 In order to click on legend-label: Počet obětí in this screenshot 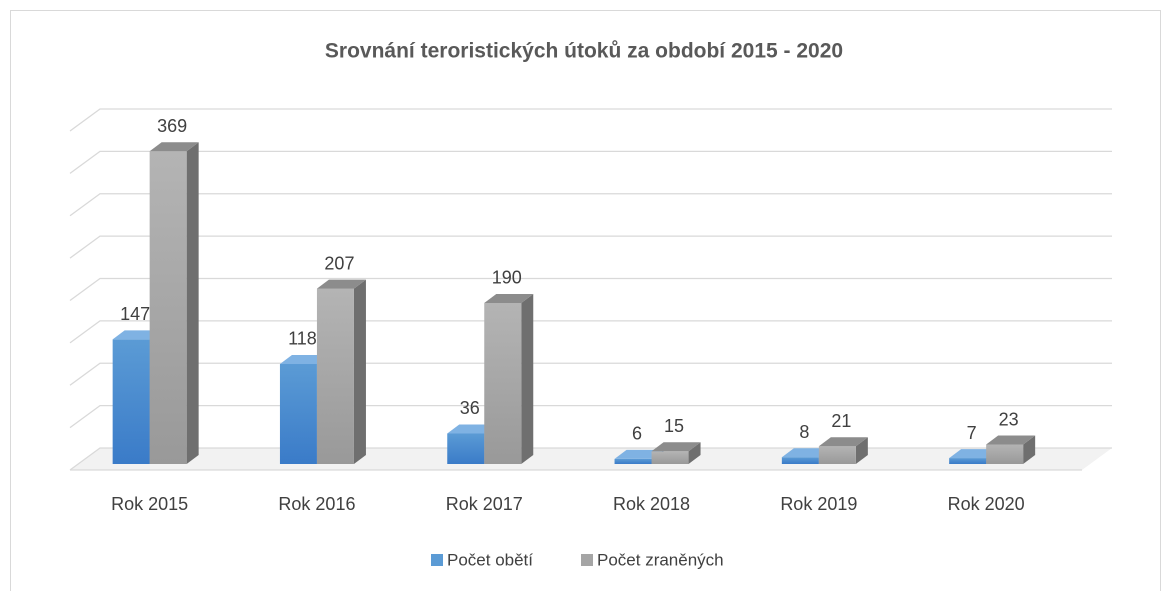, I will do `click(490, 559)`.